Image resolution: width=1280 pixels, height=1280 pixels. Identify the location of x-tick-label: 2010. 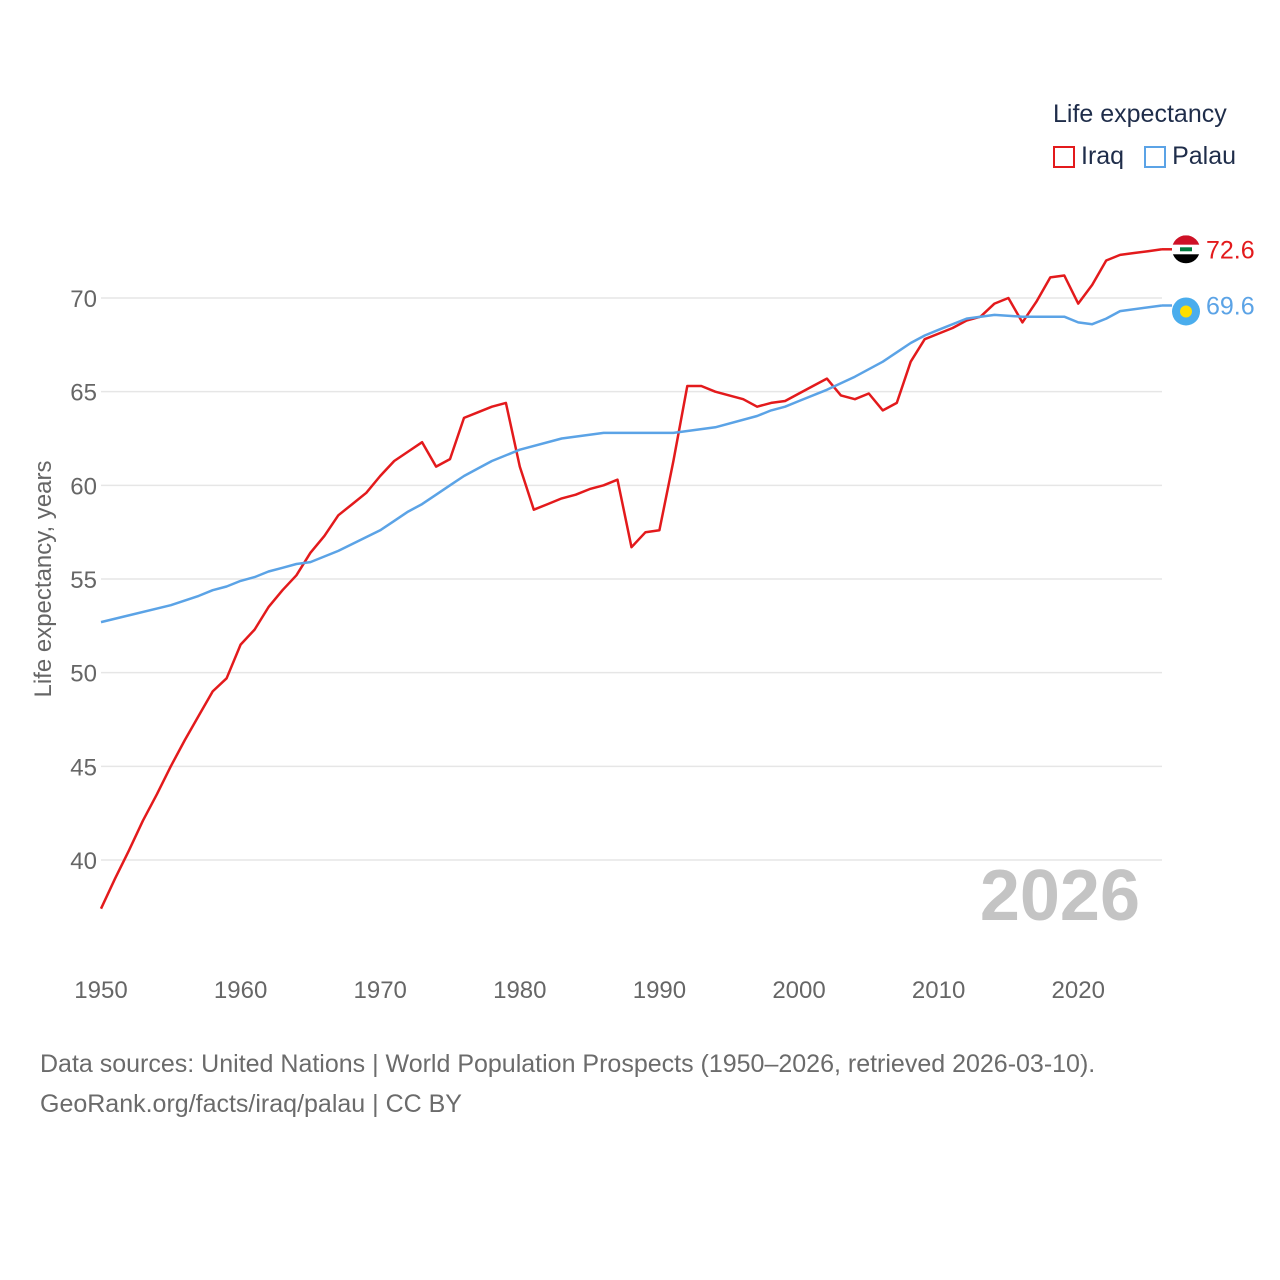
(938, 990).